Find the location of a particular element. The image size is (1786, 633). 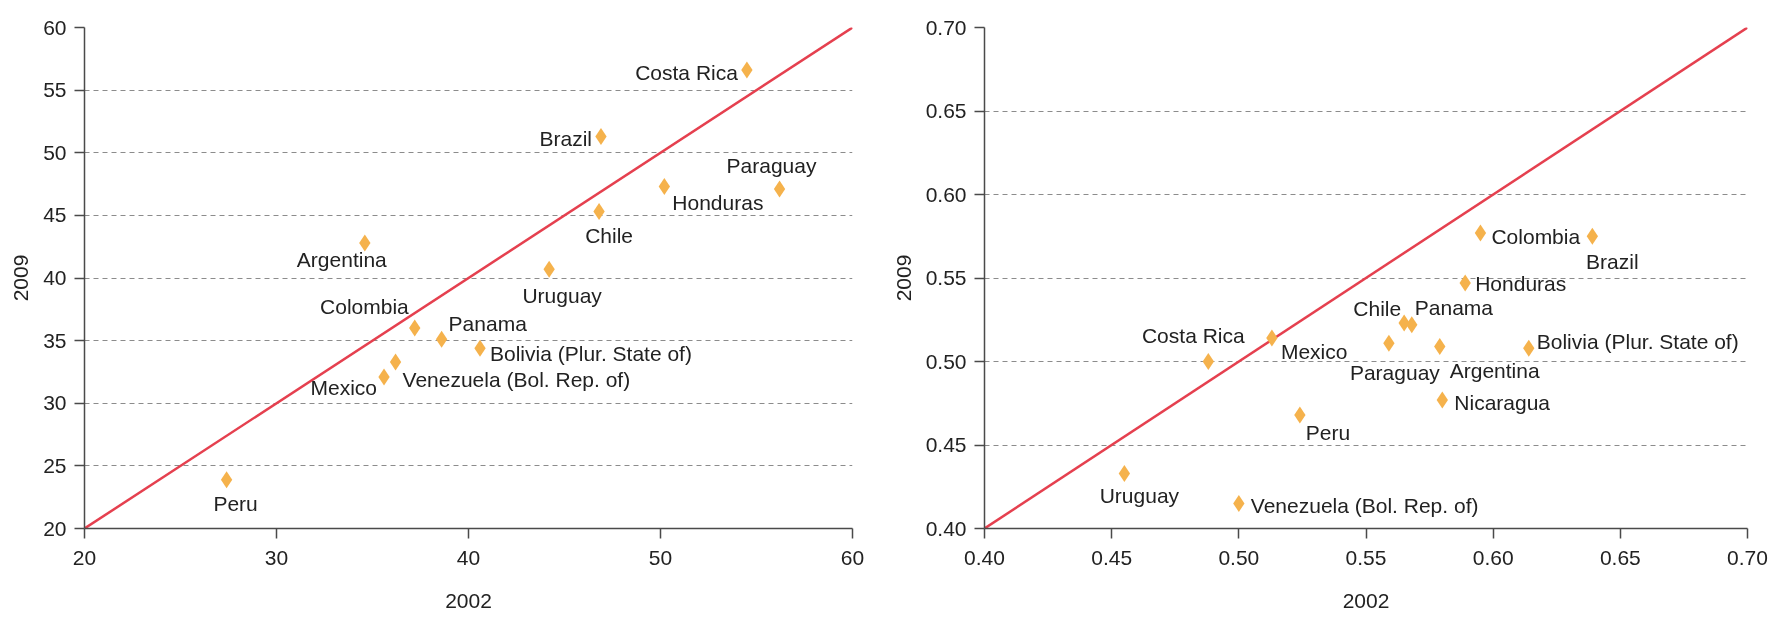

x-tick-label: 0.50 is located at coordinates (1239, 557).